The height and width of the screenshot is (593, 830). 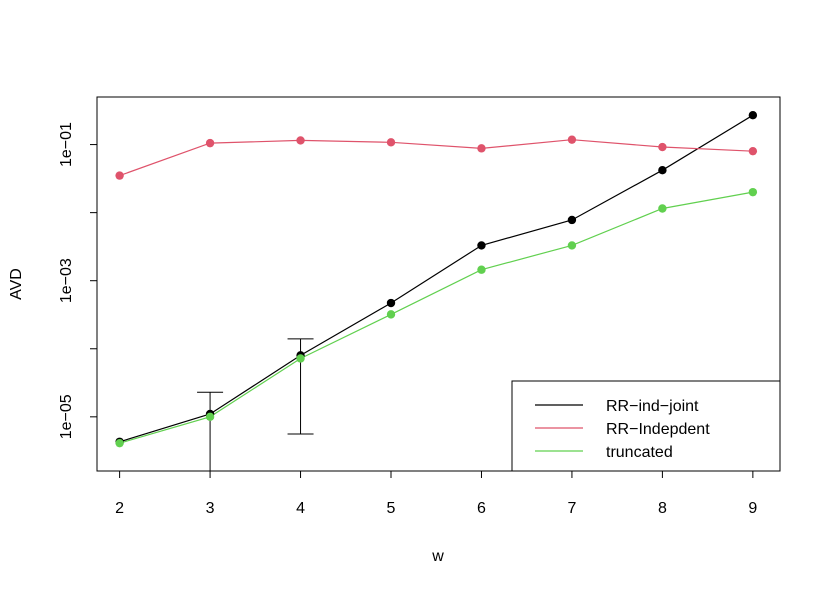 What do you see at coordinates (571, 508) in the screenshot?
I see `x-tick-label: 7` at bounding box center [571, 508].